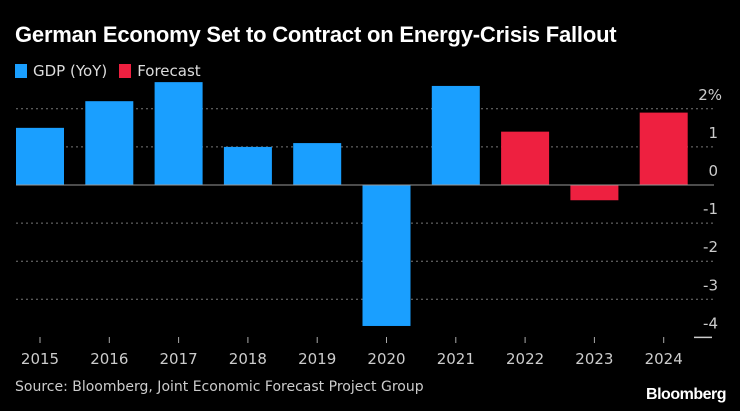 The image size is (740, 411). Describe the element at coordinates (686, 394) in the screenshot. I see `bloomberg-logo: Bloomberg` at that location.